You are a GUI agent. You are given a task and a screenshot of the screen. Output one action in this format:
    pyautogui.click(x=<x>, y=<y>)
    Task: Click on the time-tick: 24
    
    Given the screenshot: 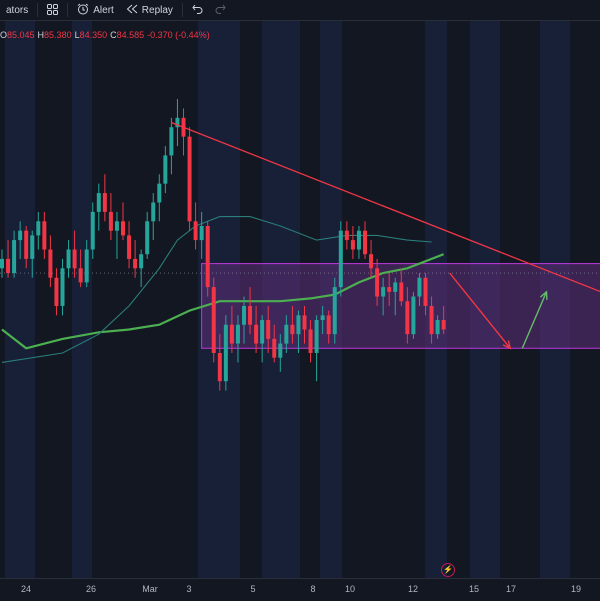 What is the action you would take?
    pyautogui.click(x=26, y=589)
    